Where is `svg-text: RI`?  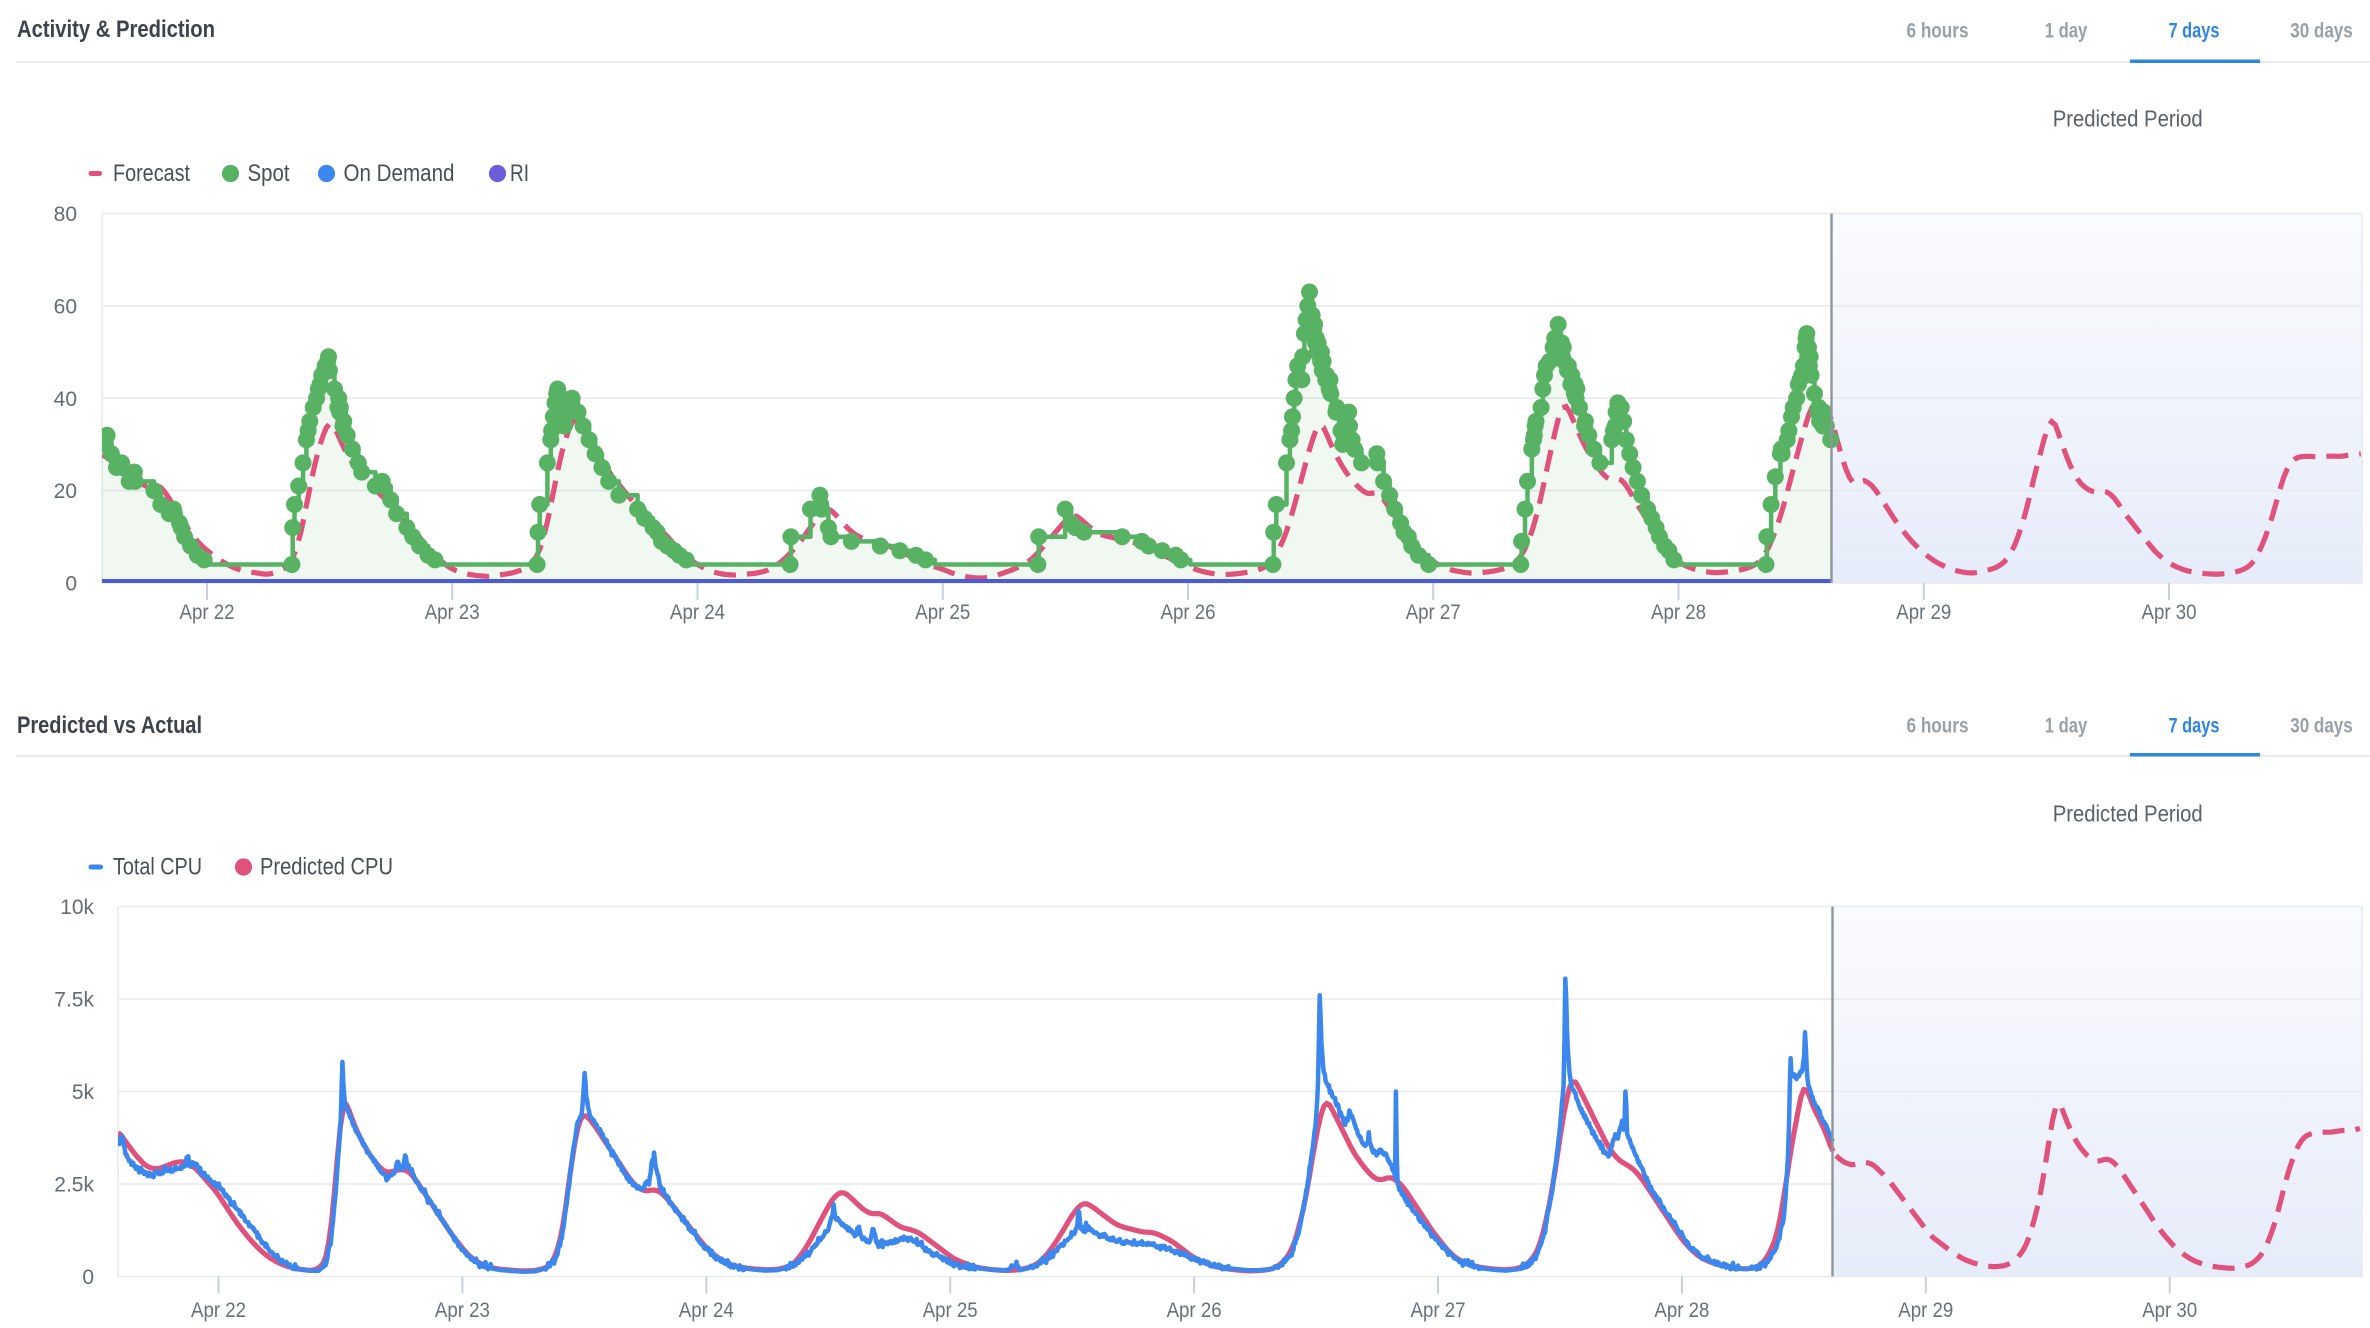 svg-text: RI is located at coordinates (519, 173).